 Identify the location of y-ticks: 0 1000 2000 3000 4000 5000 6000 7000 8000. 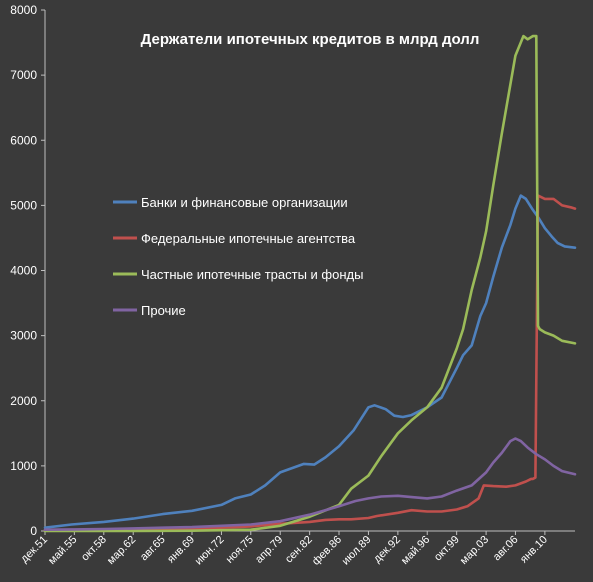
(27, 270).